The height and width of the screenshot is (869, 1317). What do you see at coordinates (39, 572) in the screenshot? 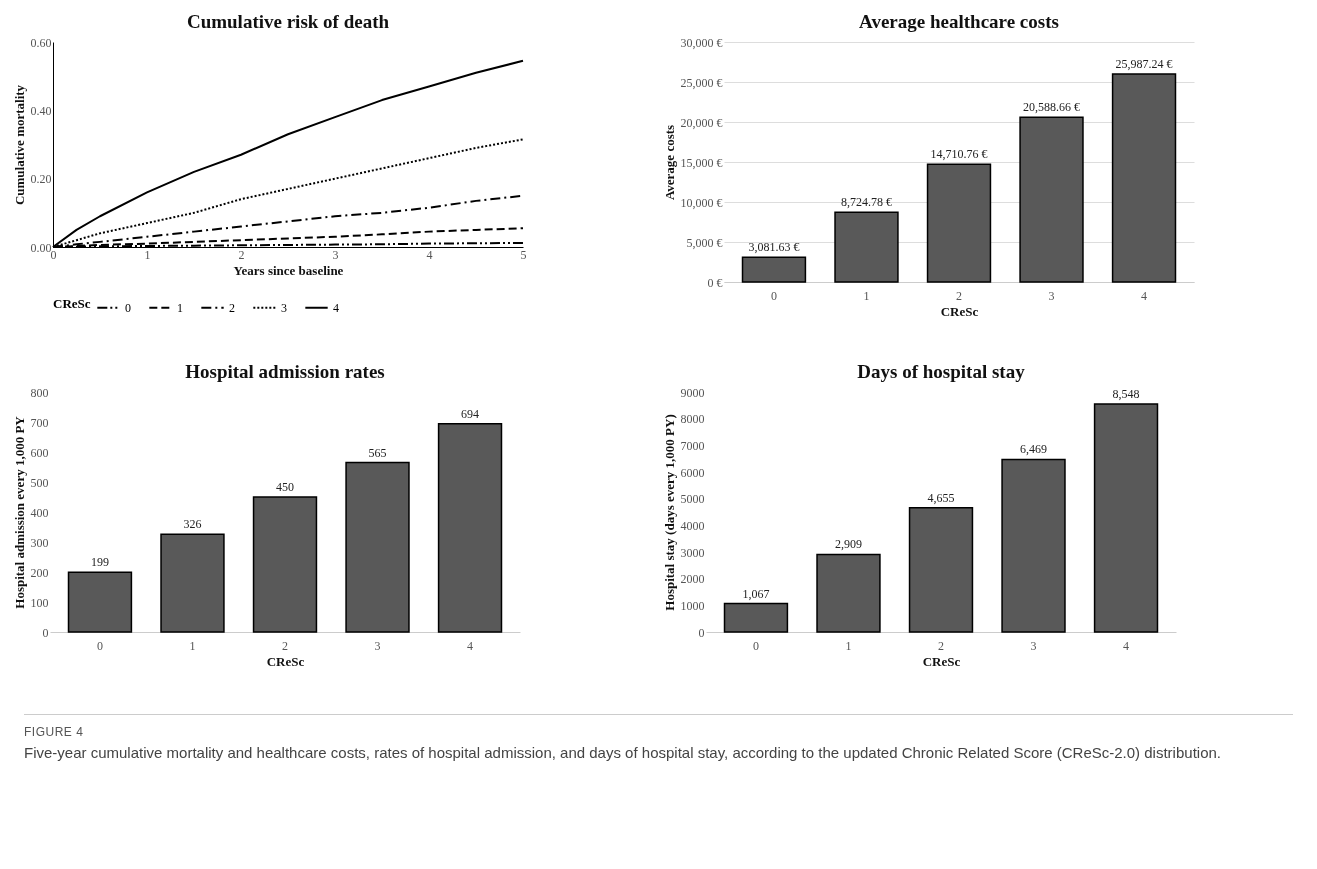
I see `y-tick-label: 200` at bounding box center [39, 572].